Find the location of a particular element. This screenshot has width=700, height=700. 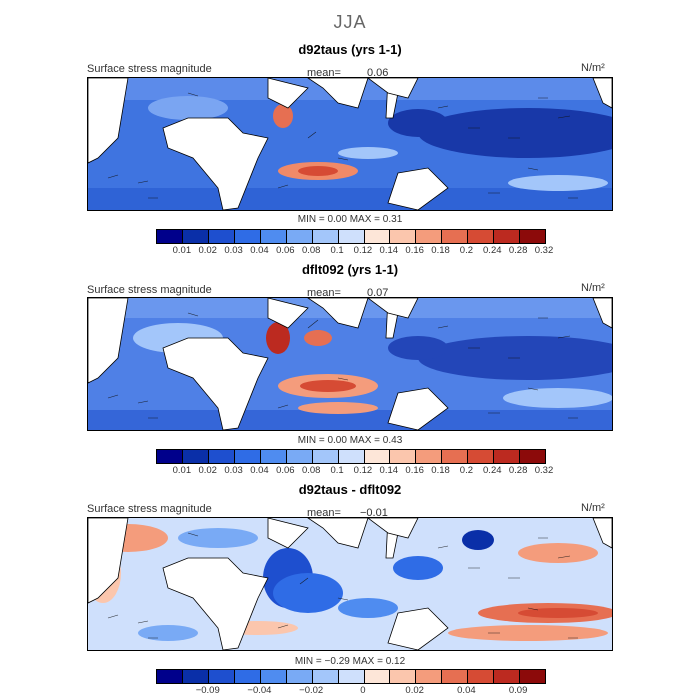

figure-title: JJA is located at coordinates (350, 22).